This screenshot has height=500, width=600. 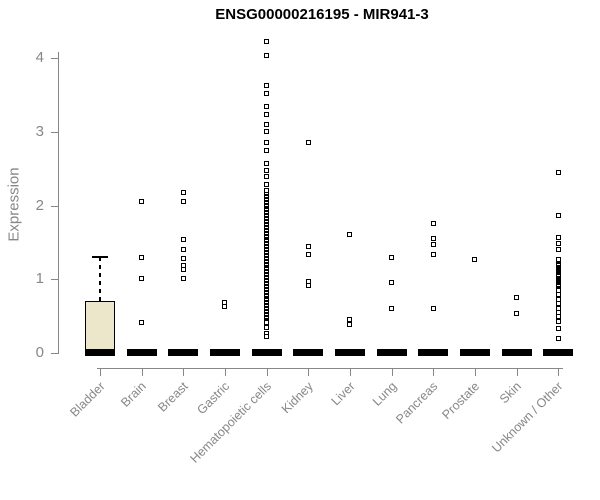 What do you see at coordinates (134, 394) in the screenshot?
I see `x-axis-label: Brain` at bounding box center [134, 394].